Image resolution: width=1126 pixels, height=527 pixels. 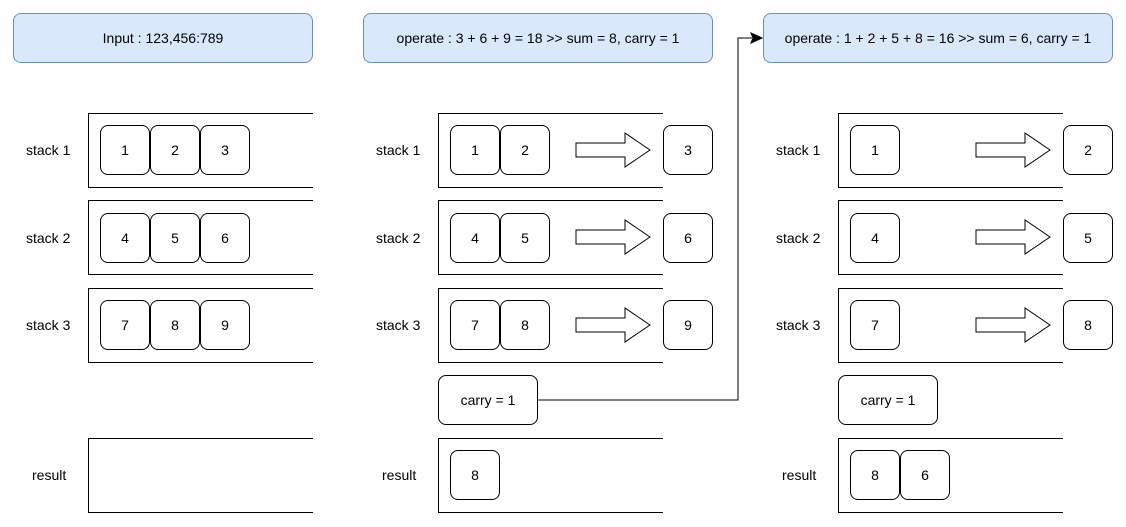 What do you see at coordinates (1088, 150) in the screenshot?
I see `panel-3-popped-cell: 2` at bounding box center [1088, 150].